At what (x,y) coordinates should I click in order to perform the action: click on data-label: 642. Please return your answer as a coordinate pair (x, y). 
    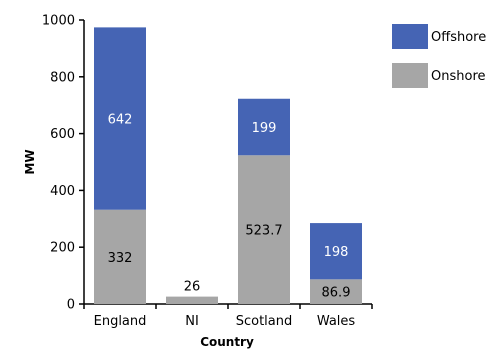
    Looking at the image, I should click on (120, 120).